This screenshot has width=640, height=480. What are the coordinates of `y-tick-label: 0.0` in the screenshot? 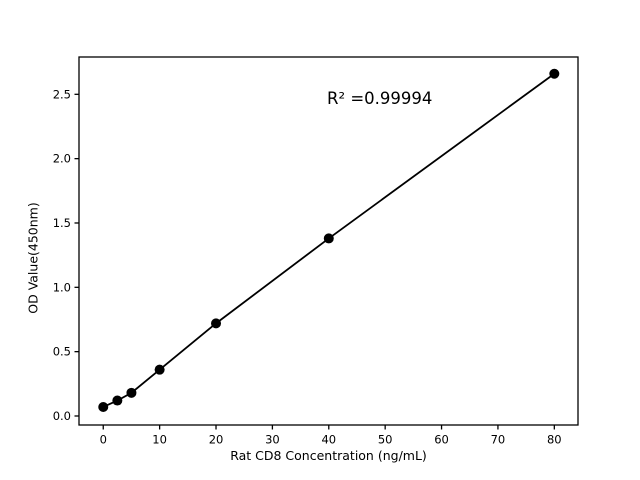 It's located at (62, 416).